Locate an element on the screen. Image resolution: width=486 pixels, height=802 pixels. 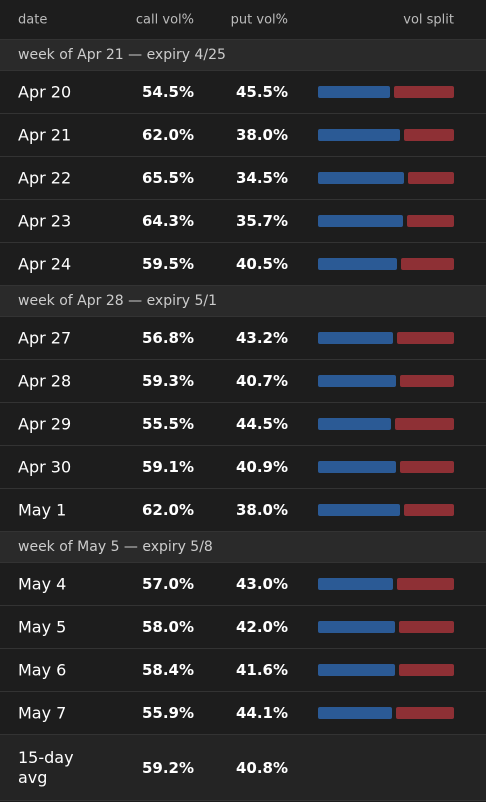
header-row: date call vol% put vol% vol split is located at coordinates (243, 20).